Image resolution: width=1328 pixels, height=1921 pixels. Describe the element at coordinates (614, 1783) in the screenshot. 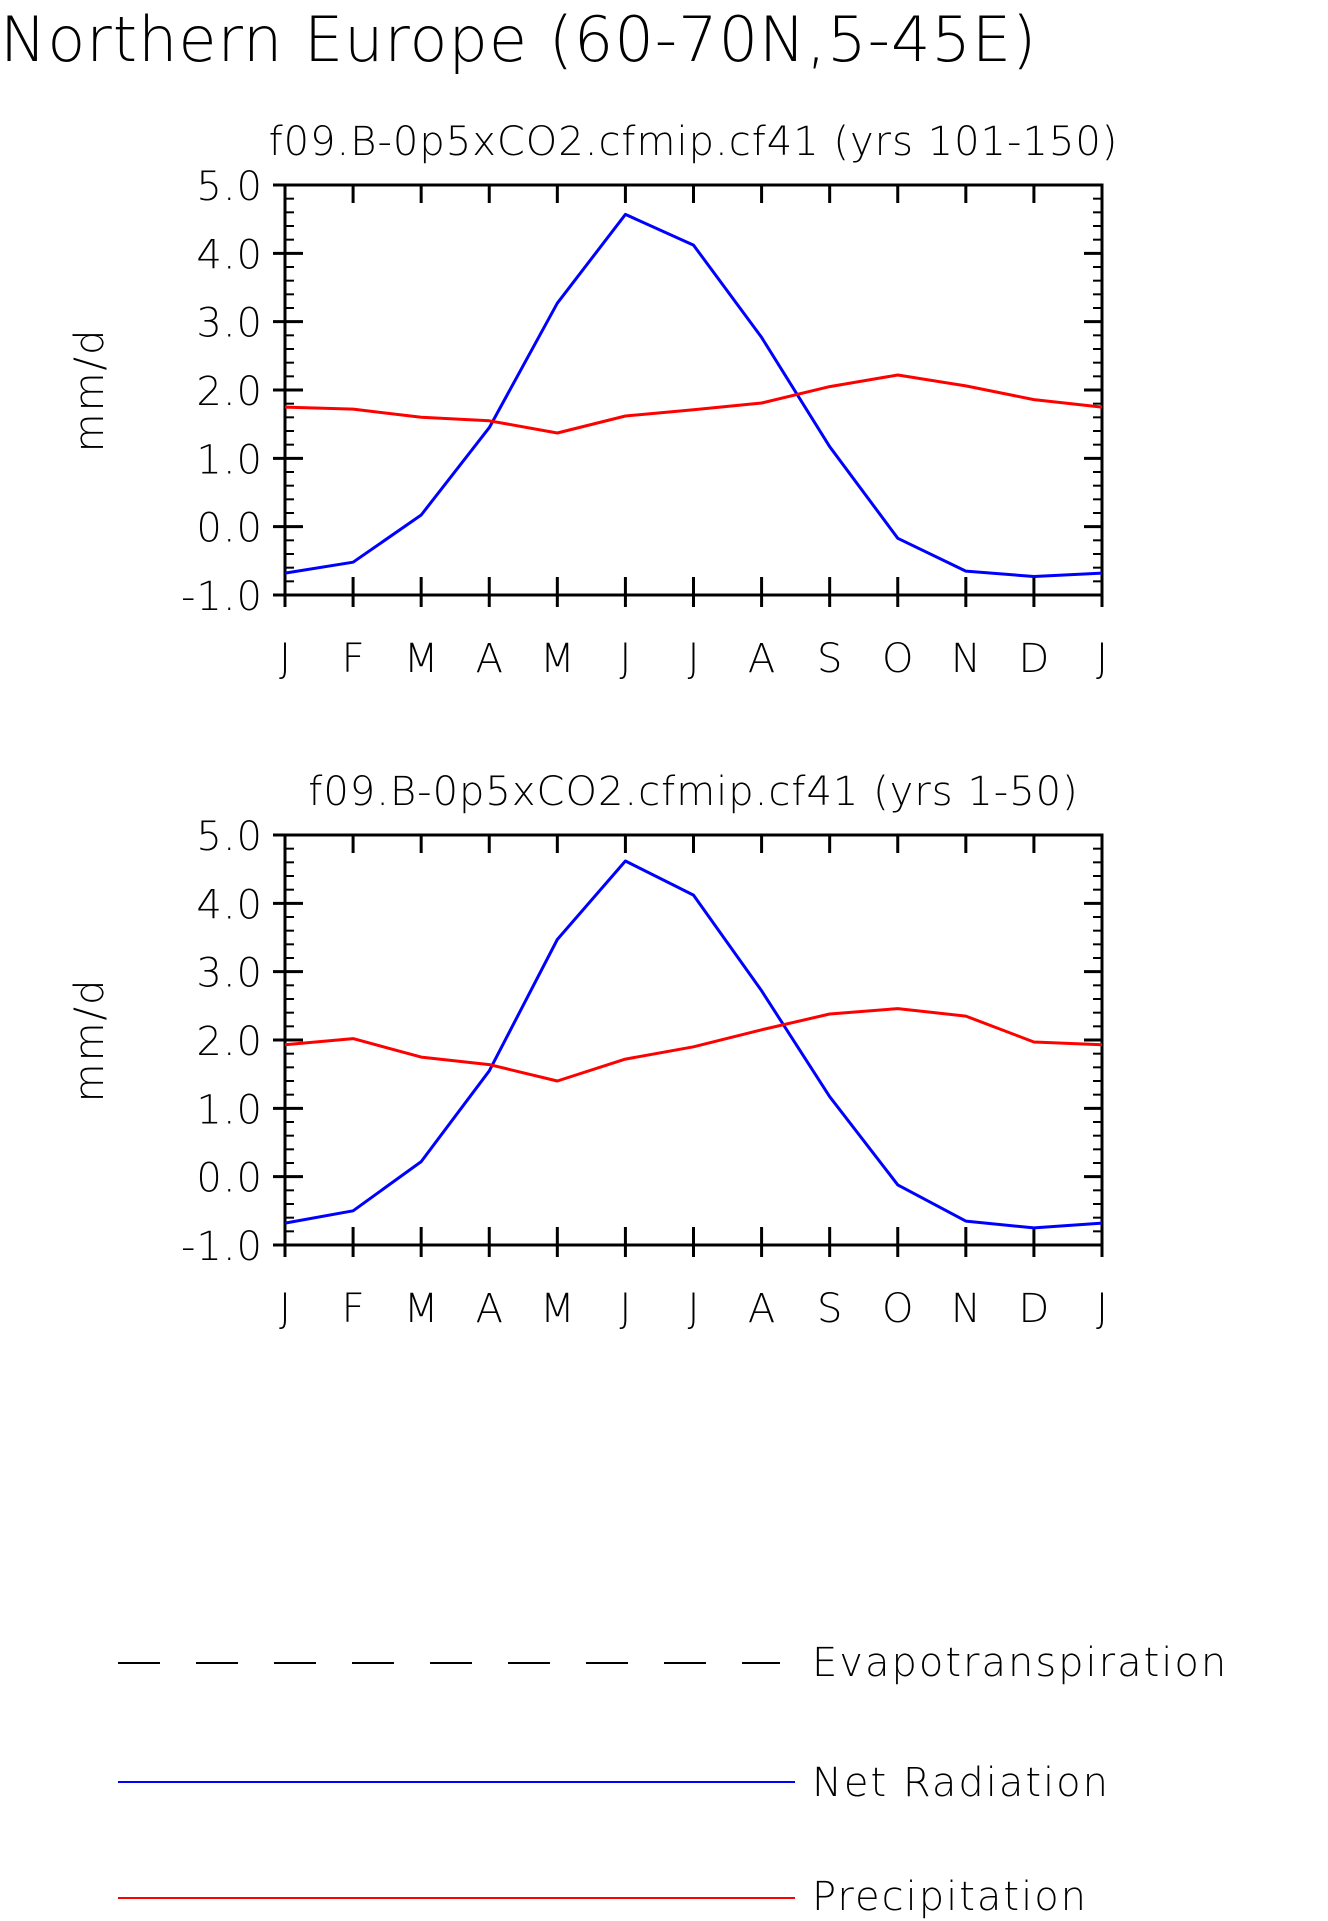

I see `legend-item-net-radiation: Net Radiation` at that location.